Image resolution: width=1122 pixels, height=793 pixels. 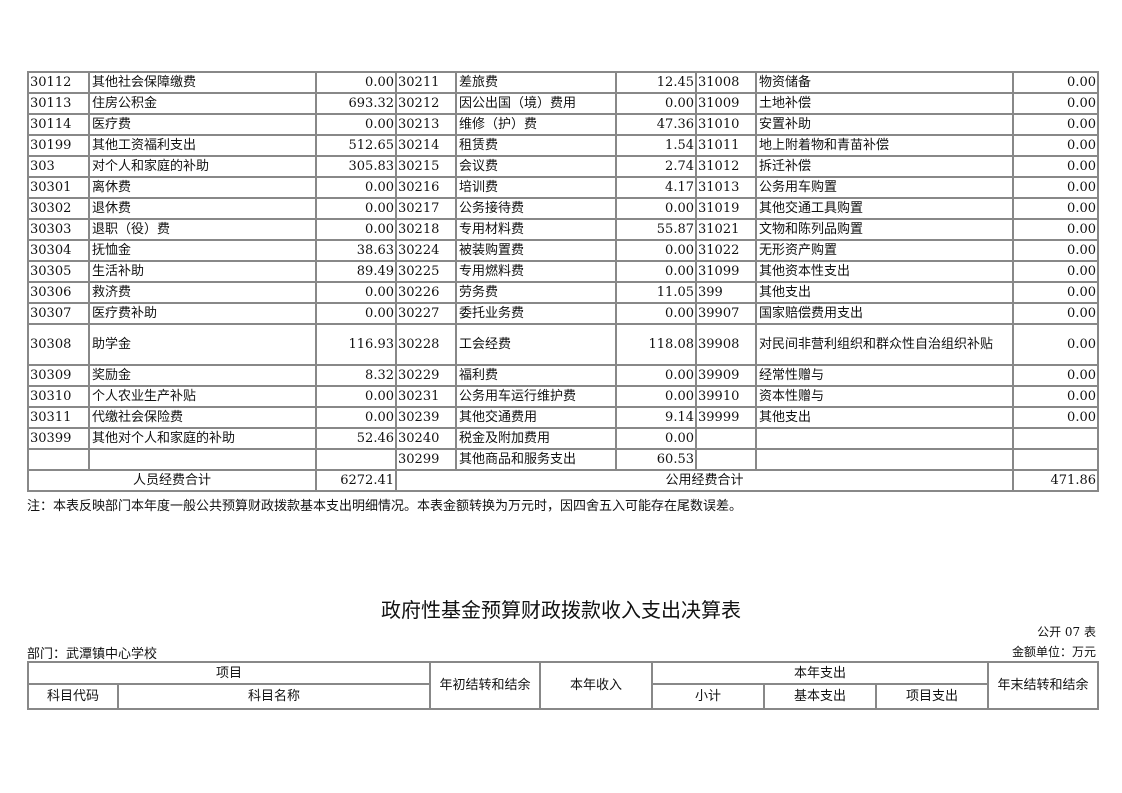 What do you see at coordinates (356, 145) in the screenshot?
I see `cell-value: 512.65` at bounding box center [356, 145].